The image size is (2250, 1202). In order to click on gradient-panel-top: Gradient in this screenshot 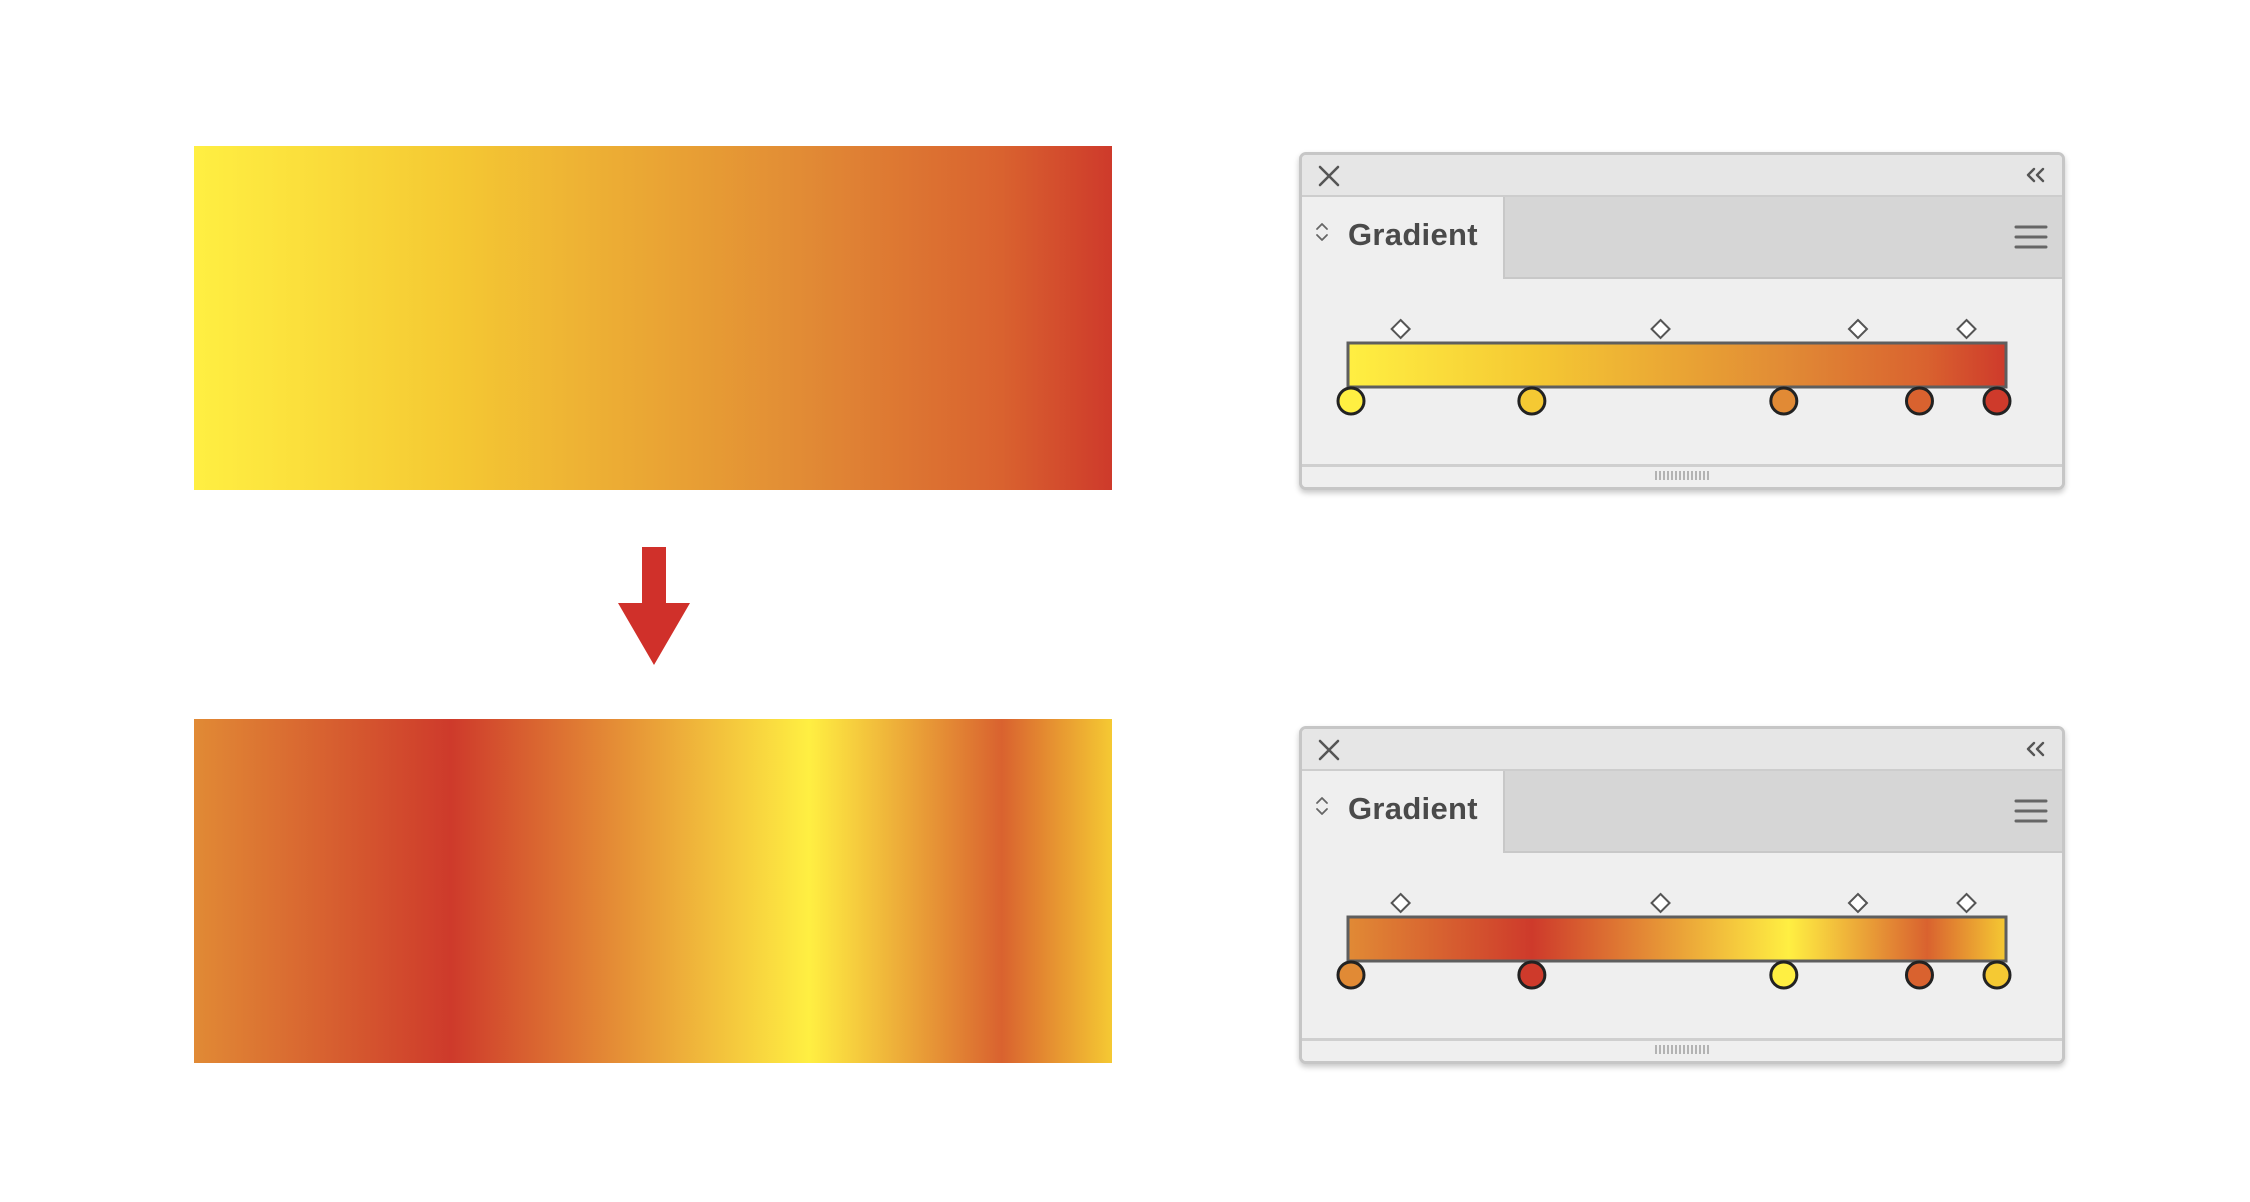, I will do `click(1682, 321)`.